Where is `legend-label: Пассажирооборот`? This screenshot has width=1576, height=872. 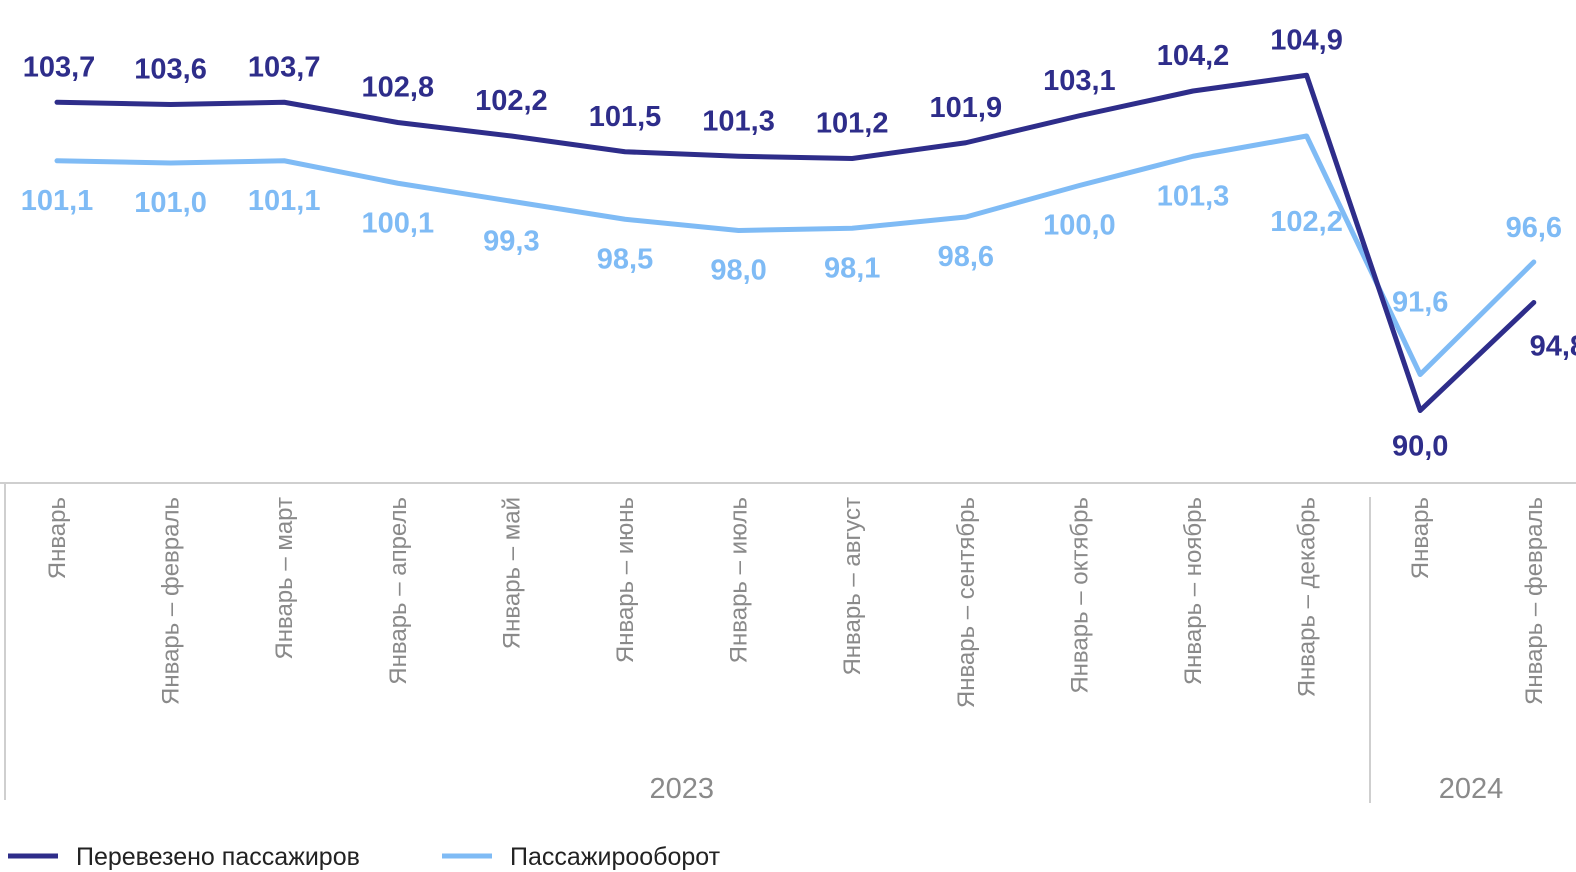
legend-label: Пассажирооборот is located at coordinates (615, 857).